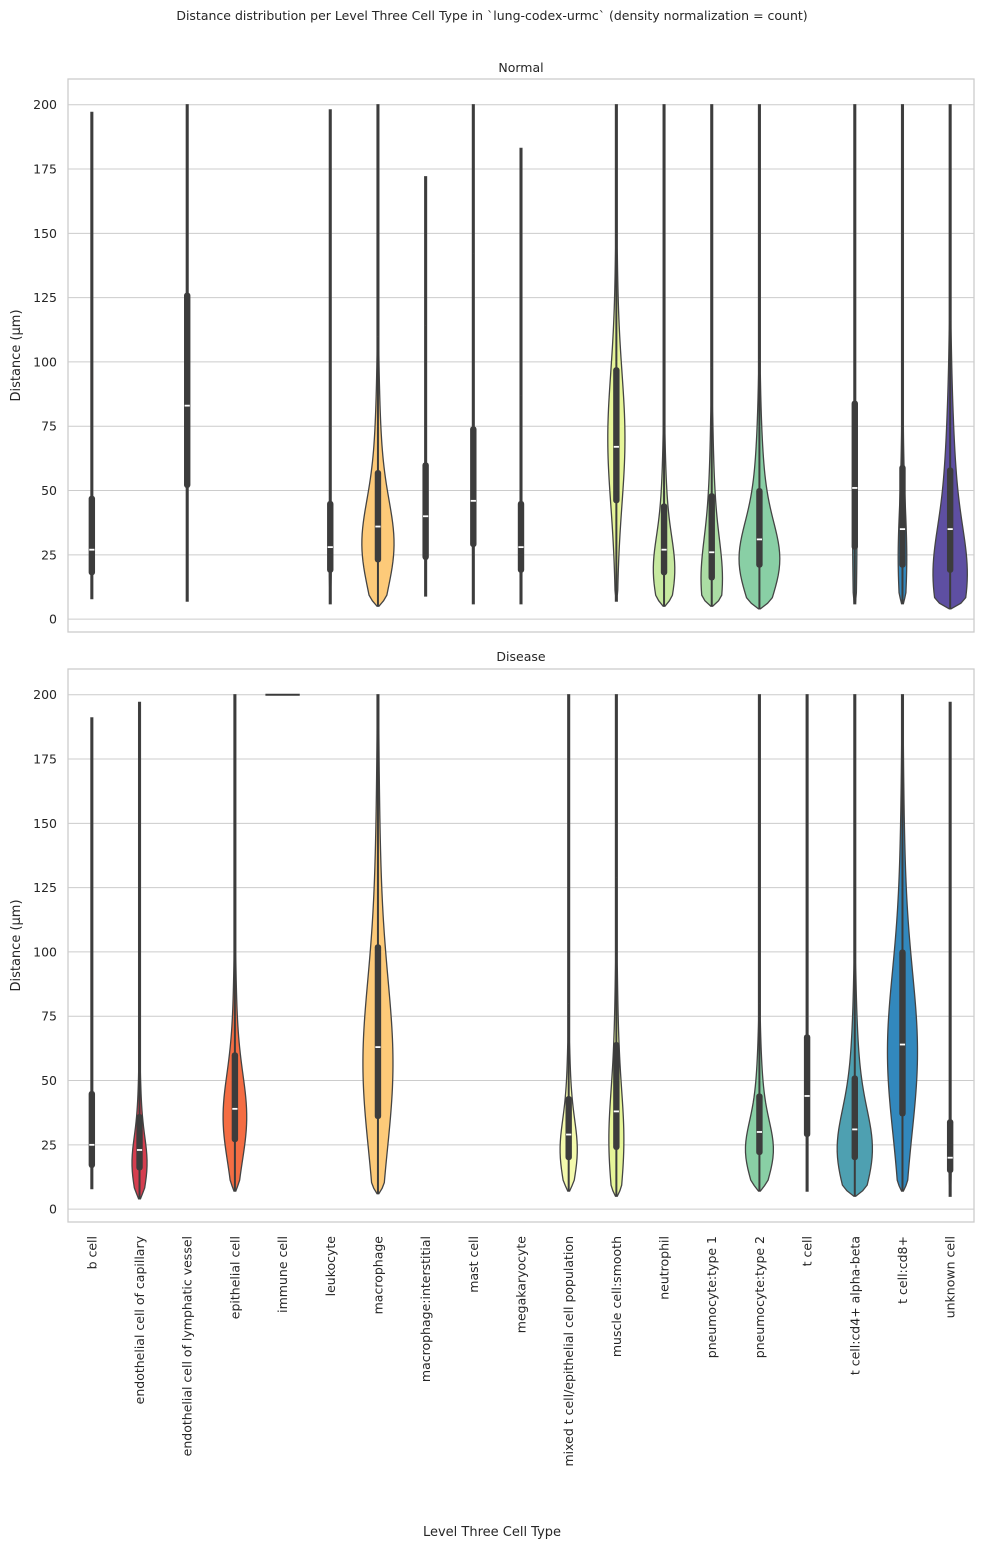 Image resolution: width=984 pixels, height=1550 pixels. I want to click on violin-t-cell, so click(807, 943).